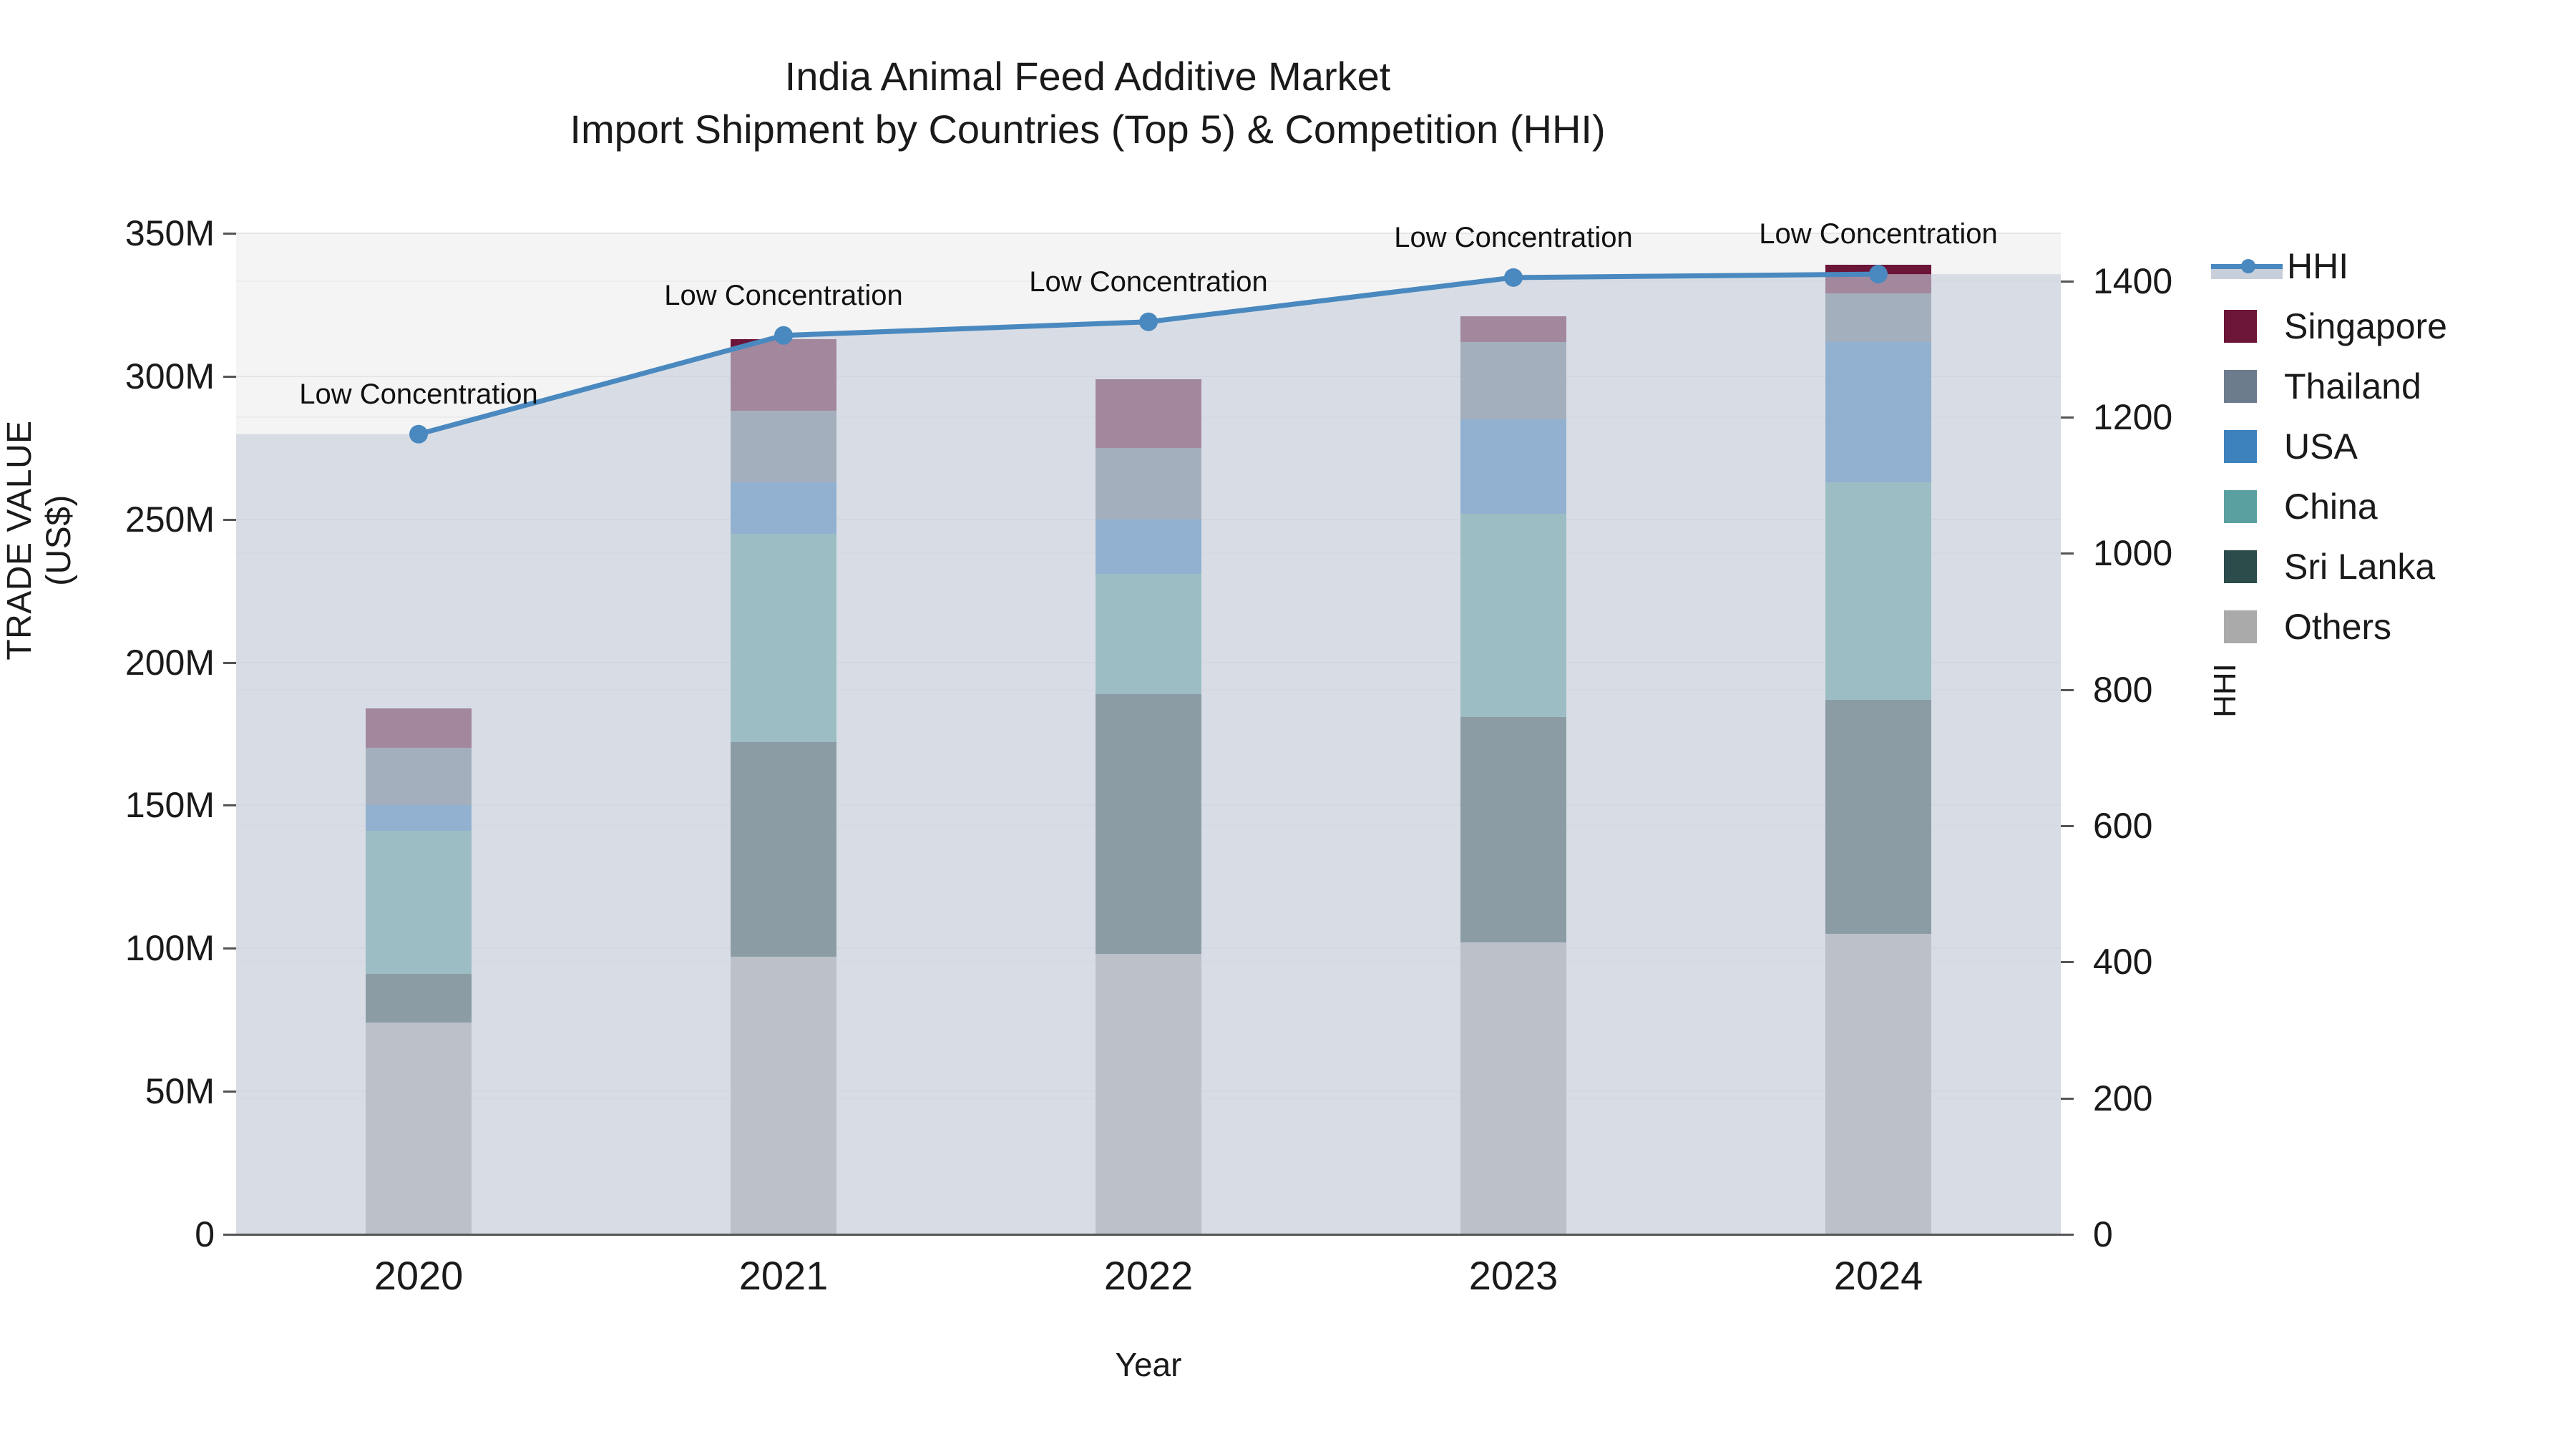  Describe the element at coordinates (1148, 1364) in the screenshot. I see `x-axis-label: Year` at that location.